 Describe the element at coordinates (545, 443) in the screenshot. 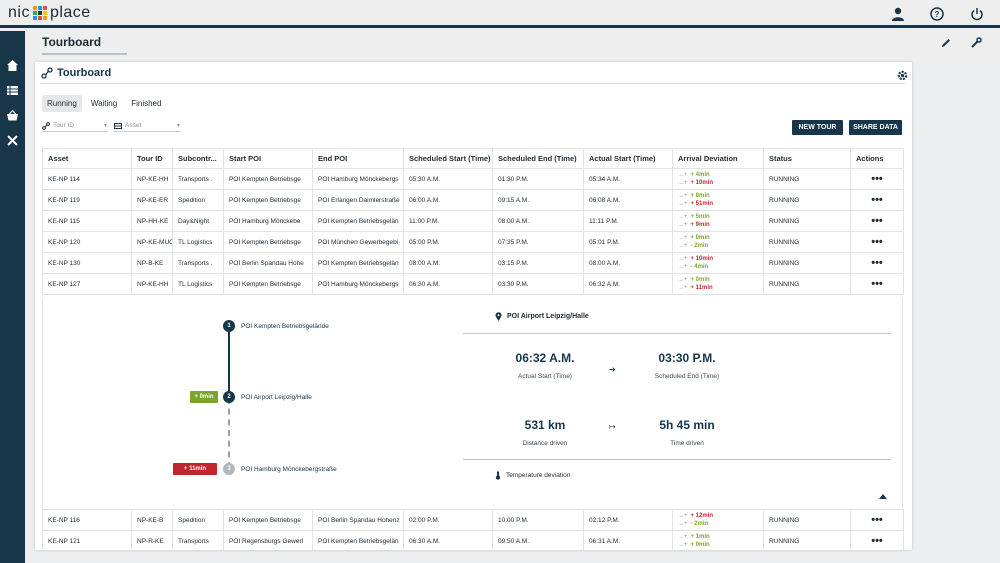

I see `distance-label: Distance driven` at that location.